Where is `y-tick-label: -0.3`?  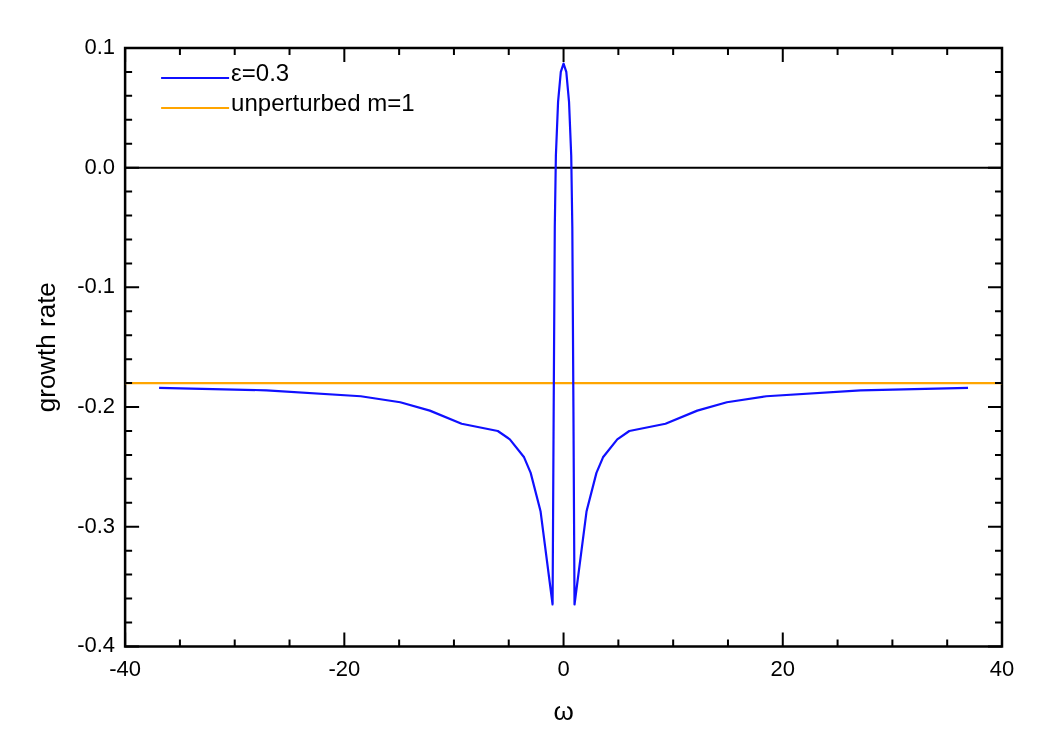 y-tick-label: -0.3 is located at coordinates (96, 525).